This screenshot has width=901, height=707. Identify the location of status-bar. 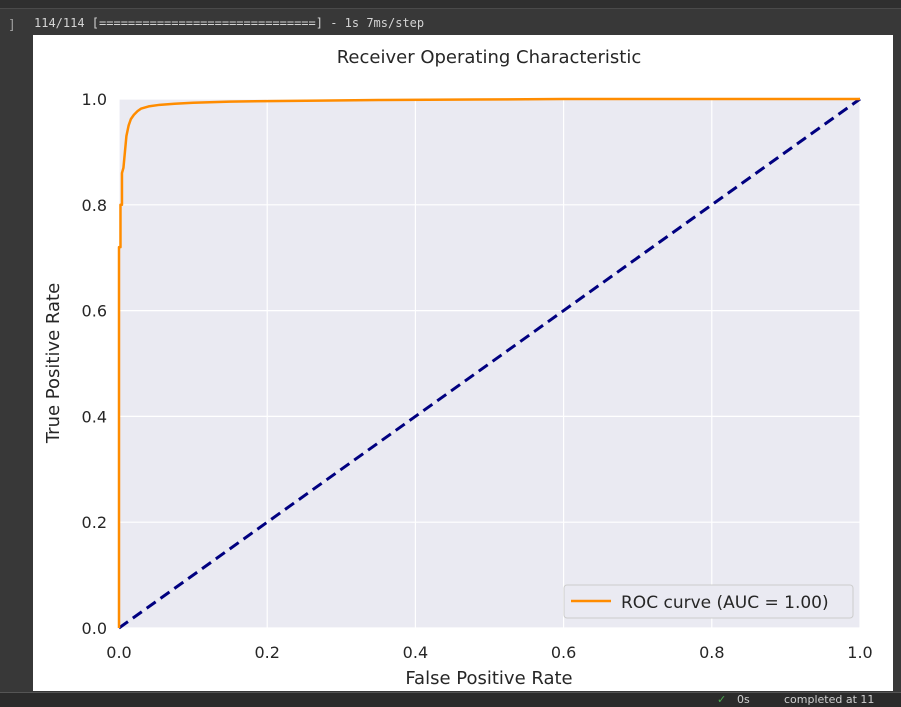
(450, 699).